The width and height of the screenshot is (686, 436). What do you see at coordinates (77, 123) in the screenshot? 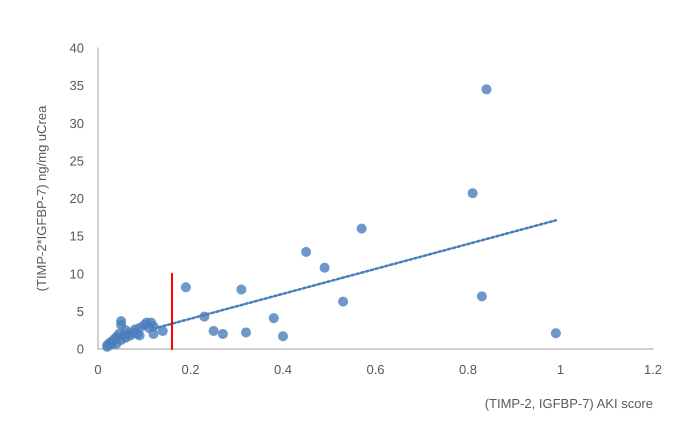
I see `y-tick-label: 30` at bounding box center [77, 123].